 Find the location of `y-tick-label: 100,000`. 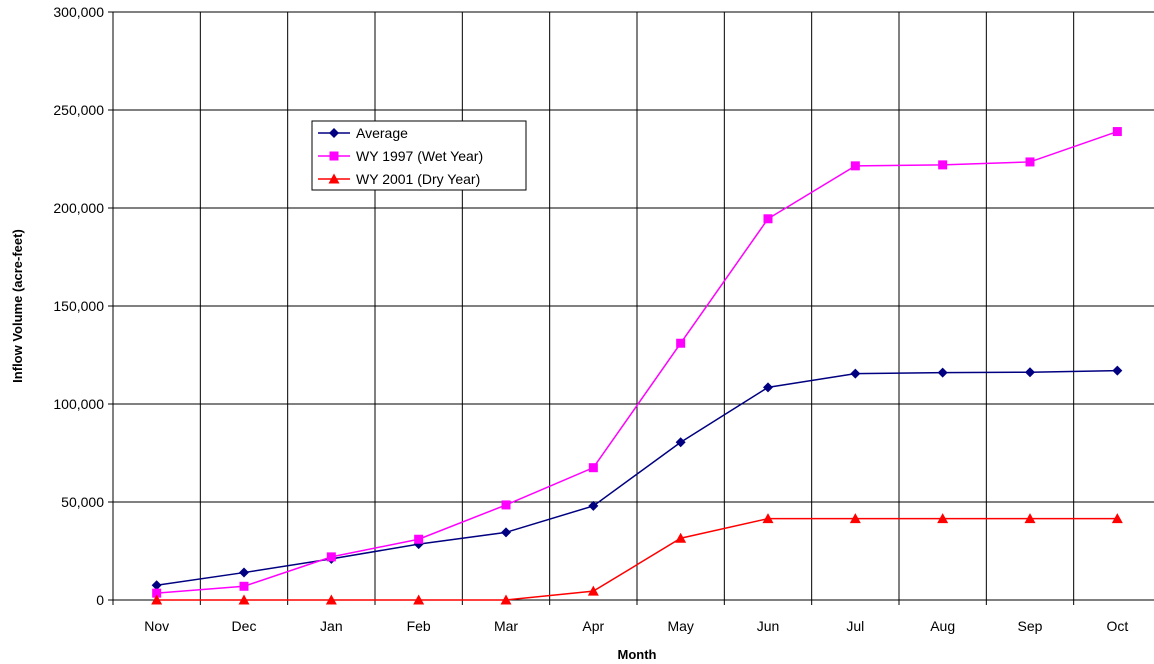

y-tick-label: 100,000 is located at coordinates (78, 404).